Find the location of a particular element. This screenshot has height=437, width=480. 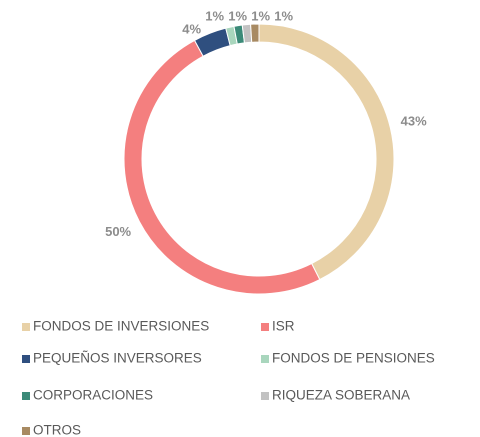

legend-label: RIQUEZA SOBERANA is located at coordinates (341, 395).